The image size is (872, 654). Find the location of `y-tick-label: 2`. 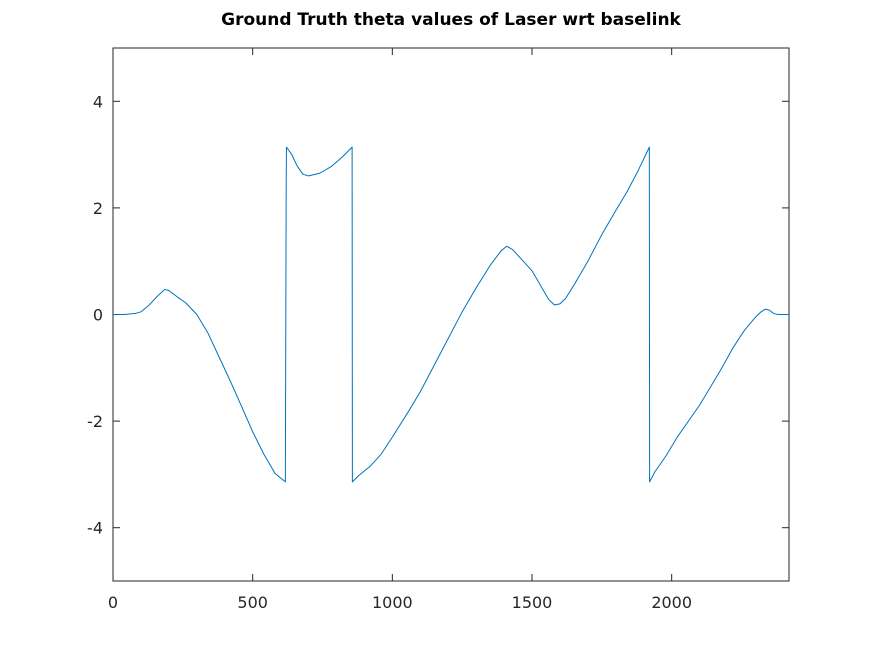

y-tick-label: 2 is located at coordinates (98, 208).